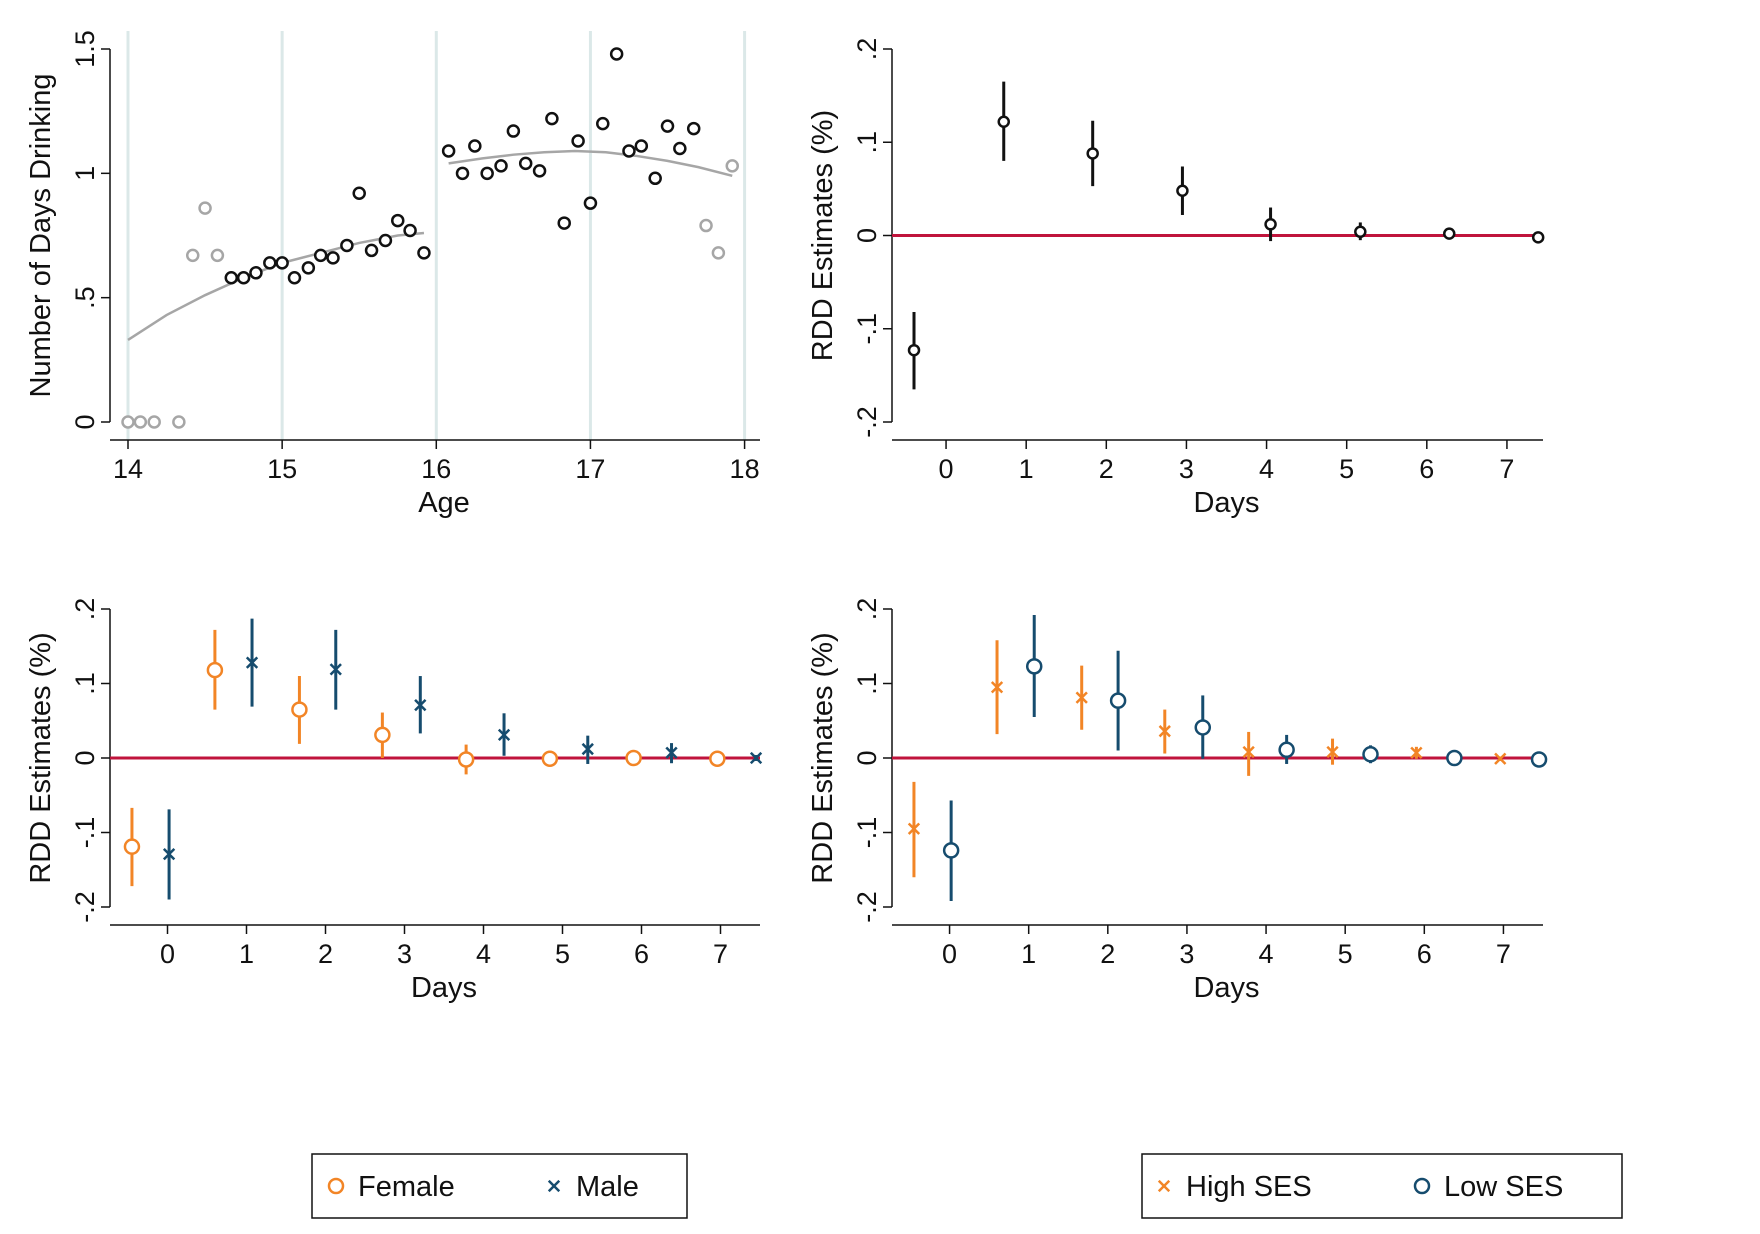  I want to click on x-axis-title: Days, so click(444, 988).